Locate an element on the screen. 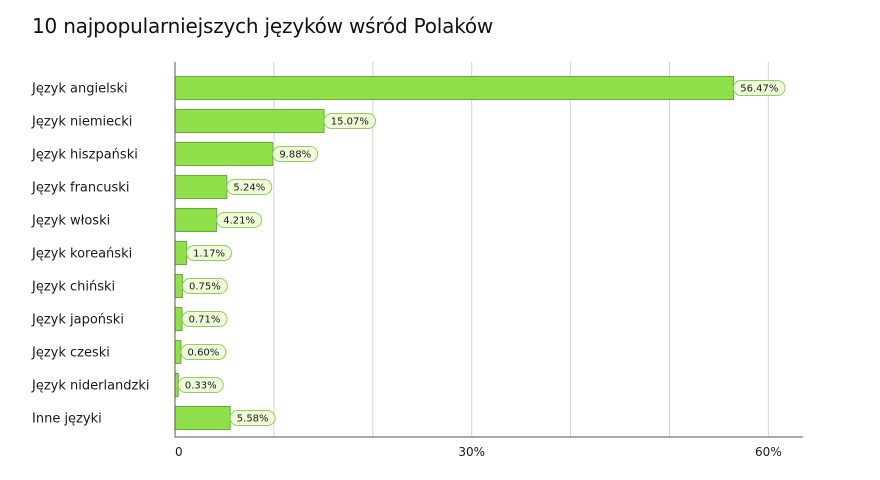  data-label-text: 5.58% is located at coordinates (253, 419).